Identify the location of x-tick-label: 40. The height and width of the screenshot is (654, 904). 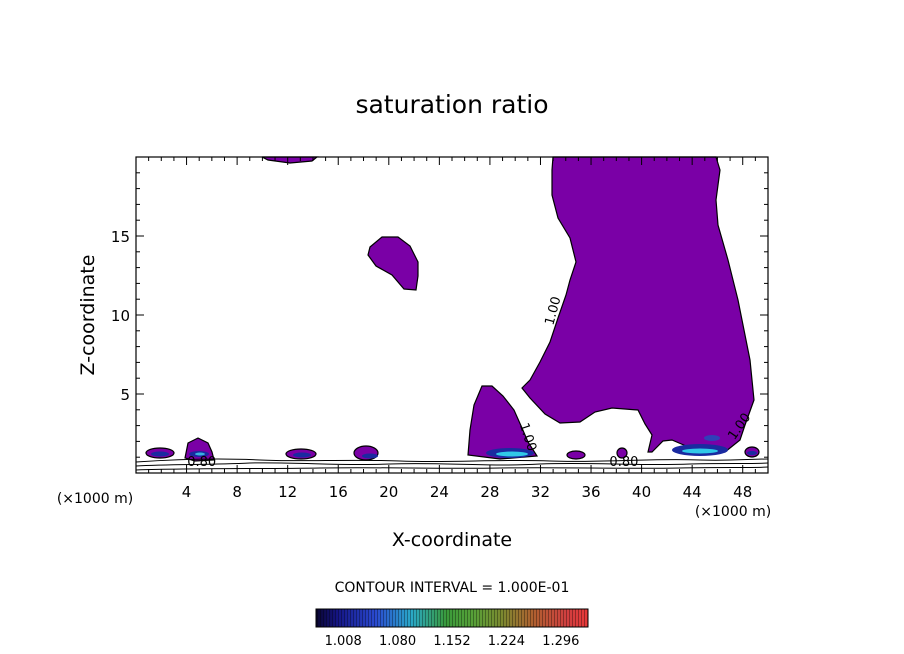
(641, 492).